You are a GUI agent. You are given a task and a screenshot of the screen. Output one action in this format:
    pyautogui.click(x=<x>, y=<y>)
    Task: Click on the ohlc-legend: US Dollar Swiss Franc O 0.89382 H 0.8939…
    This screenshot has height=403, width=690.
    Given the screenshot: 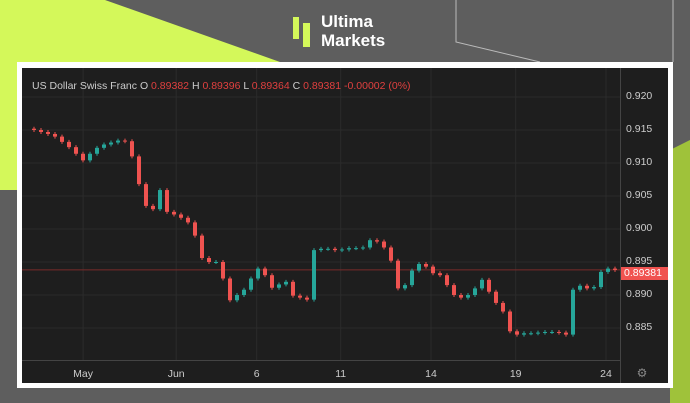 What is the action you would take?
    pyautogui.click(x=221, y=86)
    